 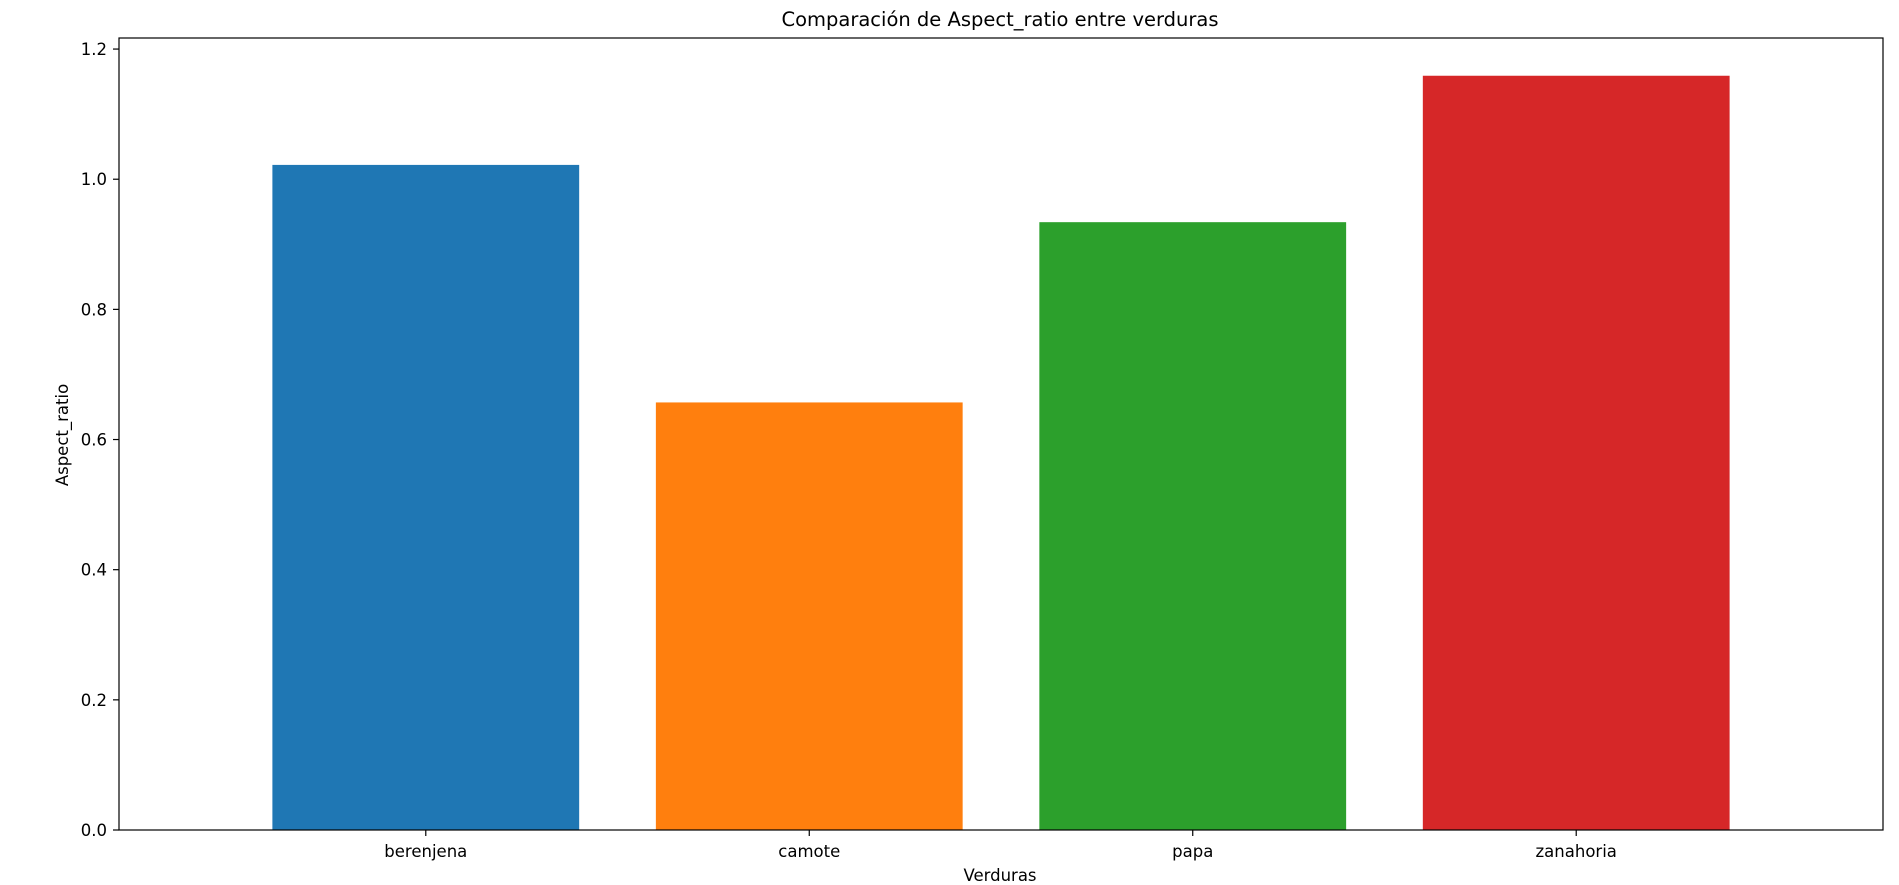 I want to click on bar-berenjena, so click(x=426, y=497).